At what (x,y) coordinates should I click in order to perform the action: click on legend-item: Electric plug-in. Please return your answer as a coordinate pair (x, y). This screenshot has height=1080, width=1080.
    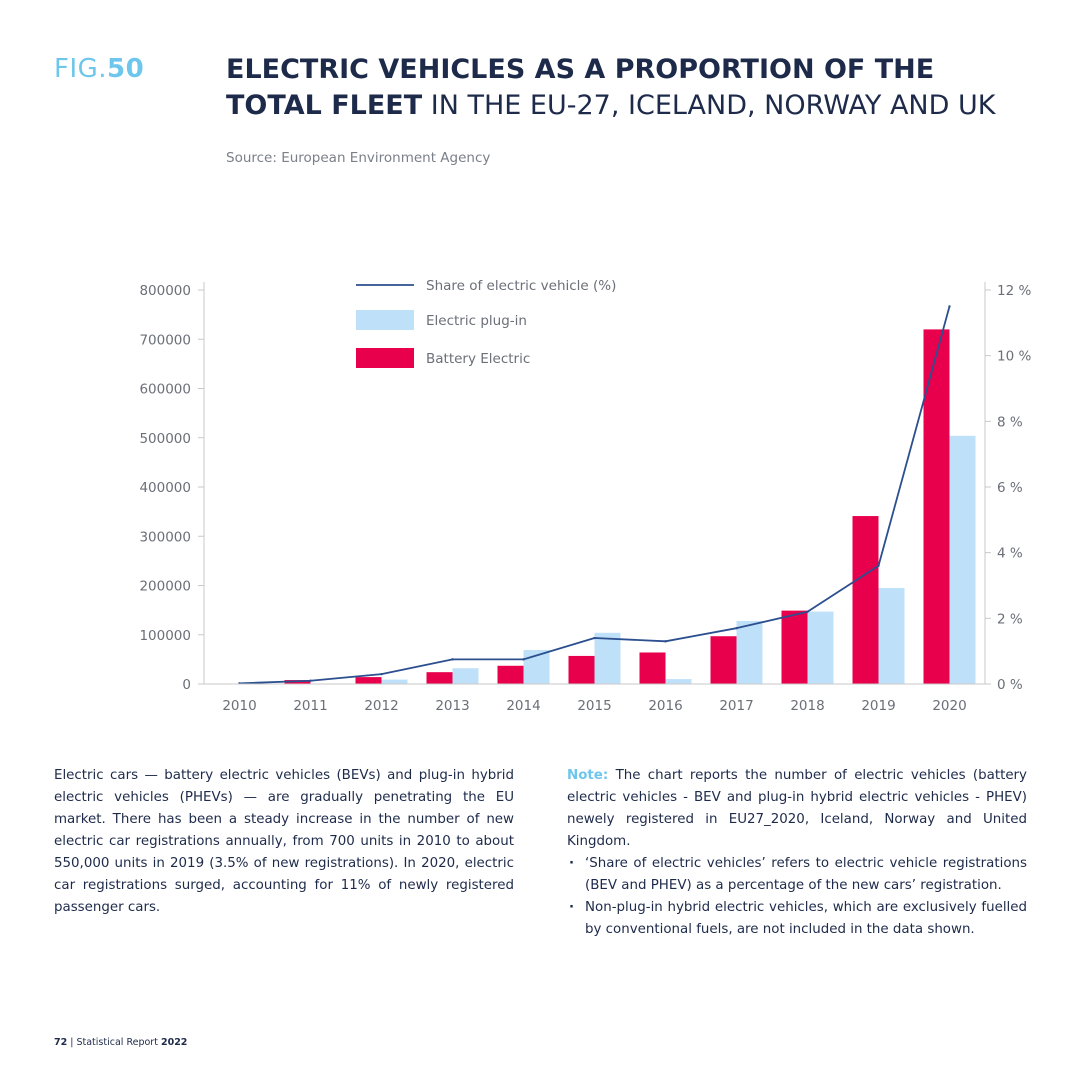
    Looking at the image, I should click on (441, 320).